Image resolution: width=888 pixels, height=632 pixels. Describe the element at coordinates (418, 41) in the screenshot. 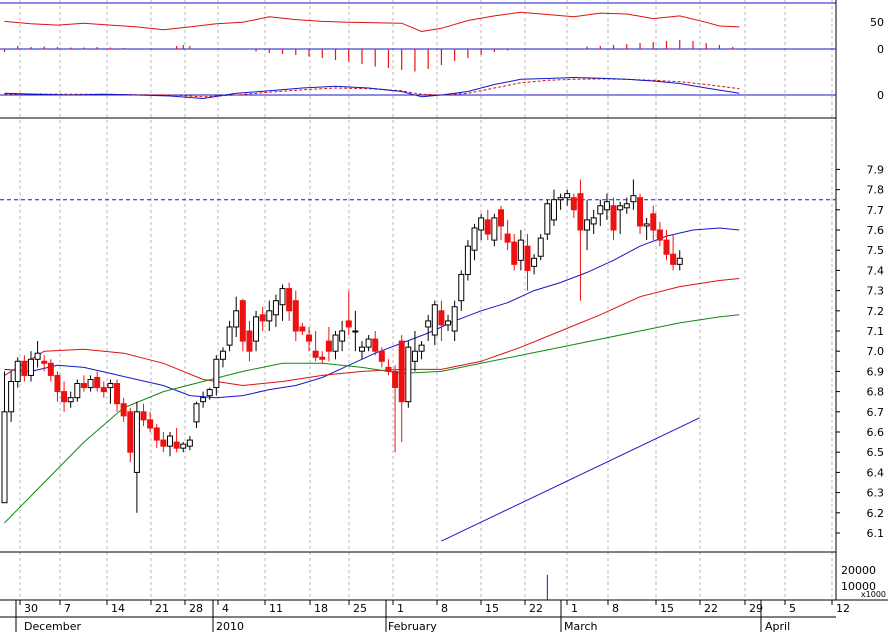

I see `rsi-panel` at that location.